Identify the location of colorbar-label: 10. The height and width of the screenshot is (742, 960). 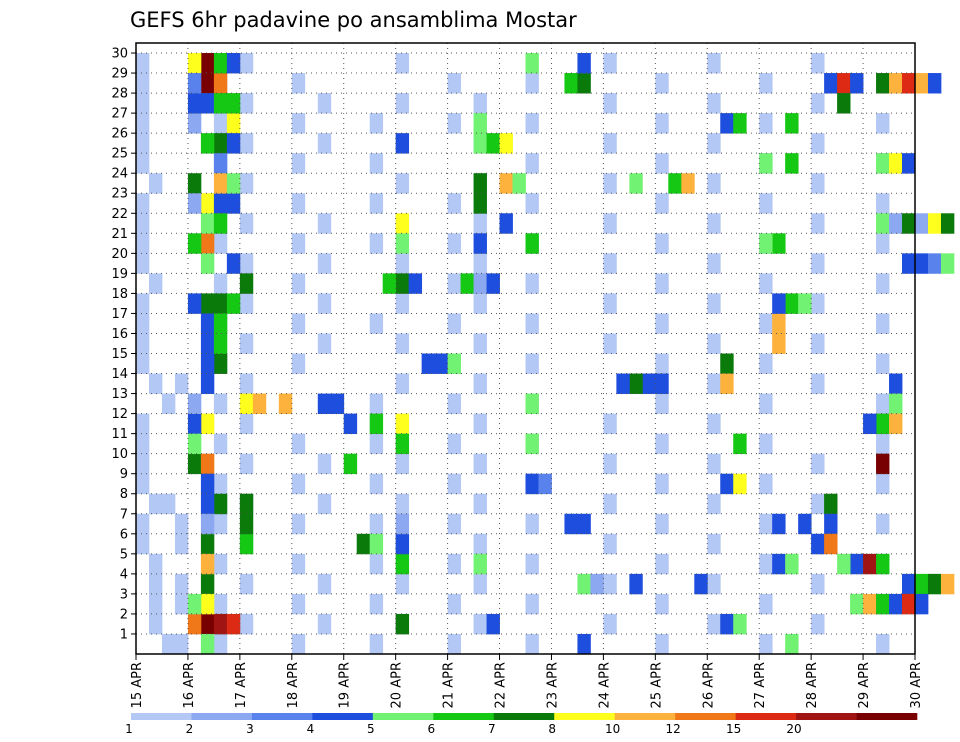
(612, 729).